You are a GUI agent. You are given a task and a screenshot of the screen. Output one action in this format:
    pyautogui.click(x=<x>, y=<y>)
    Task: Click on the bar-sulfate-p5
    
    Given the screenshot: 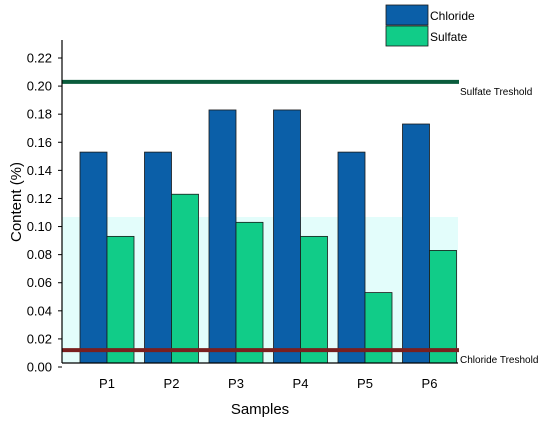 What is the action you would take?
    pyautogui.click(x=378, y=328)
    